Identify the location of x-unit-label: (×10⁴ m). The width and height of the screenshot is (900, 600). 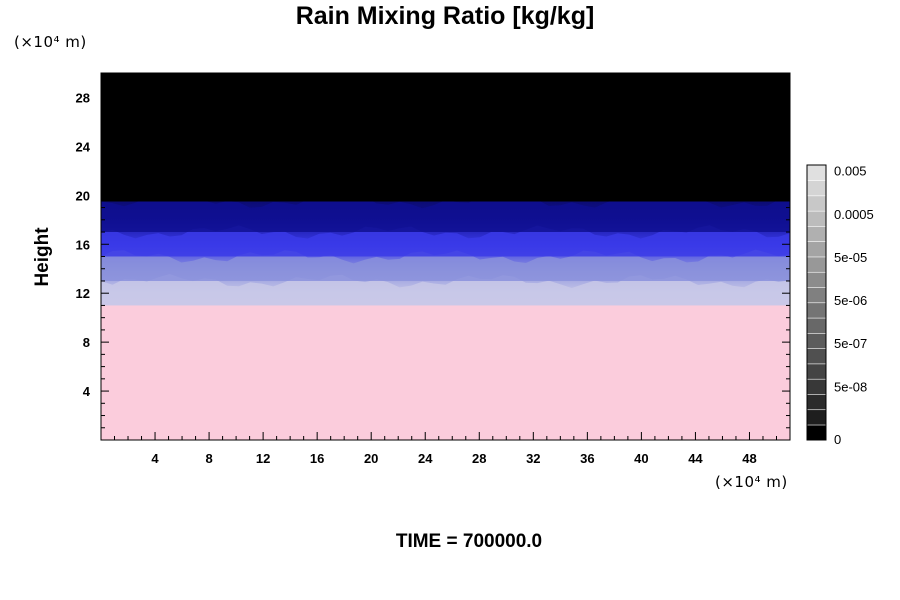
(751, 482).